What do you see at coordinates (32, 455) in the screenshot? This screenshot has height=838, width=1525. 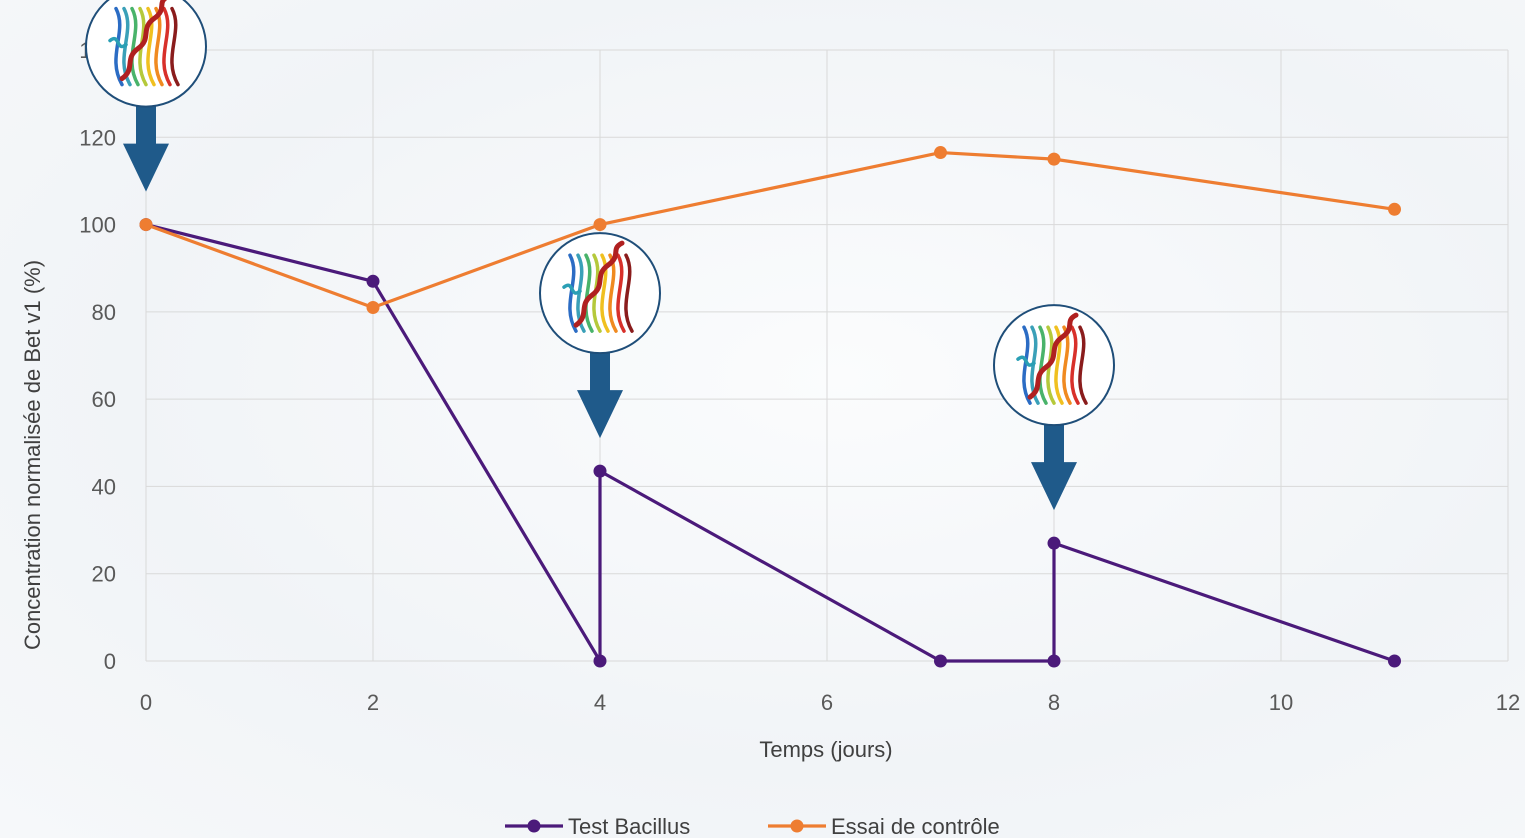 I see `y-axis-title: Concentration normalisée de Bet v1 (%)` at bounding box center [32, 455].